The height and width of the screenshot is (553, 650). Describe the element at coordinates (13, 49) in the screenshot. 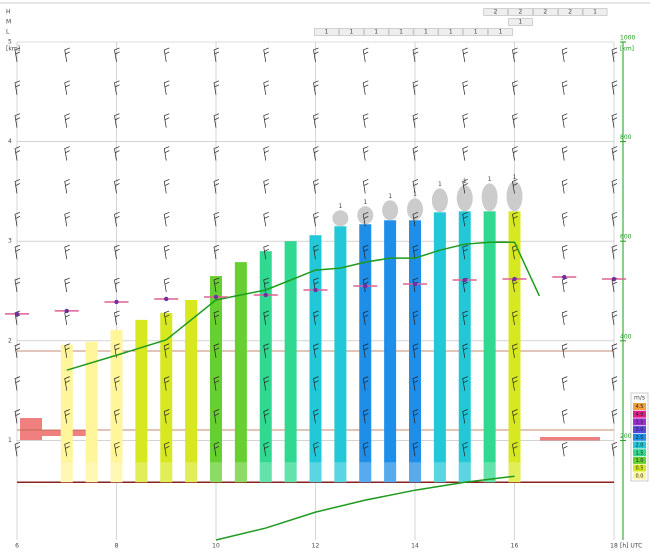

I see `y-axis-label: [km]` at that location.